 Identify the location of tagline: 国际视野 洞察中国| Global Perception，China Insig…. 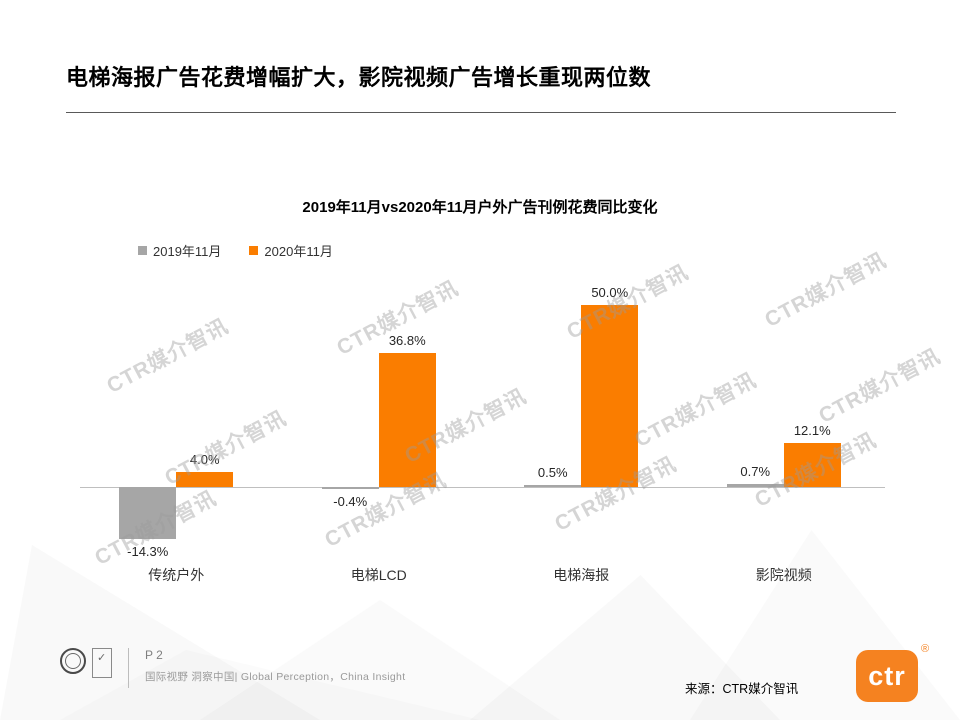
(275, 677).